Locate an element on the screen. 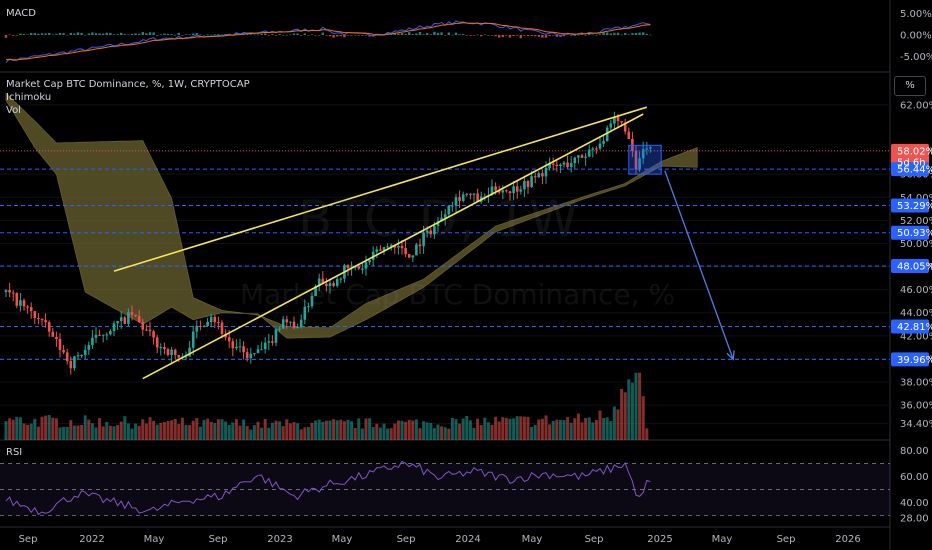  time-tick-label: May is located at coordinates (532, 539).